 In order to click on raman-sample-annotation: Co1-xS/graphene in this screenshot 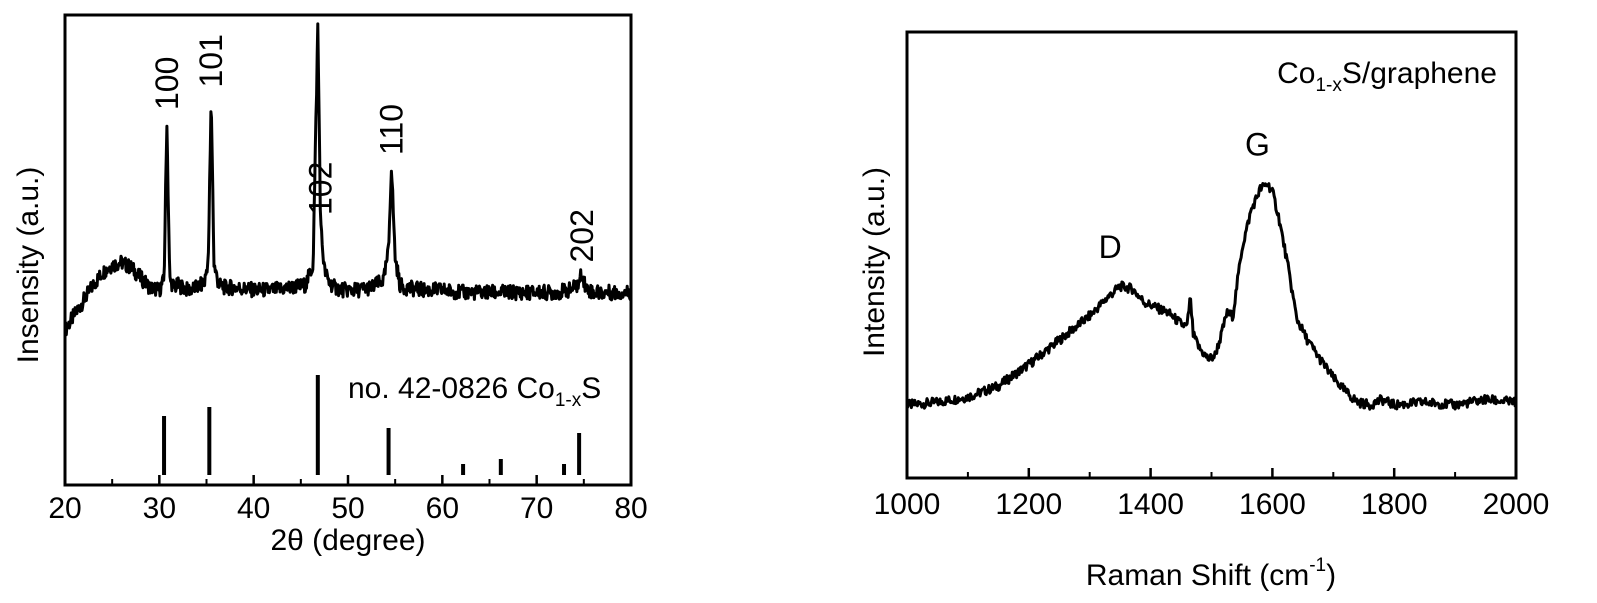, I will do `click(1387, 76)`.